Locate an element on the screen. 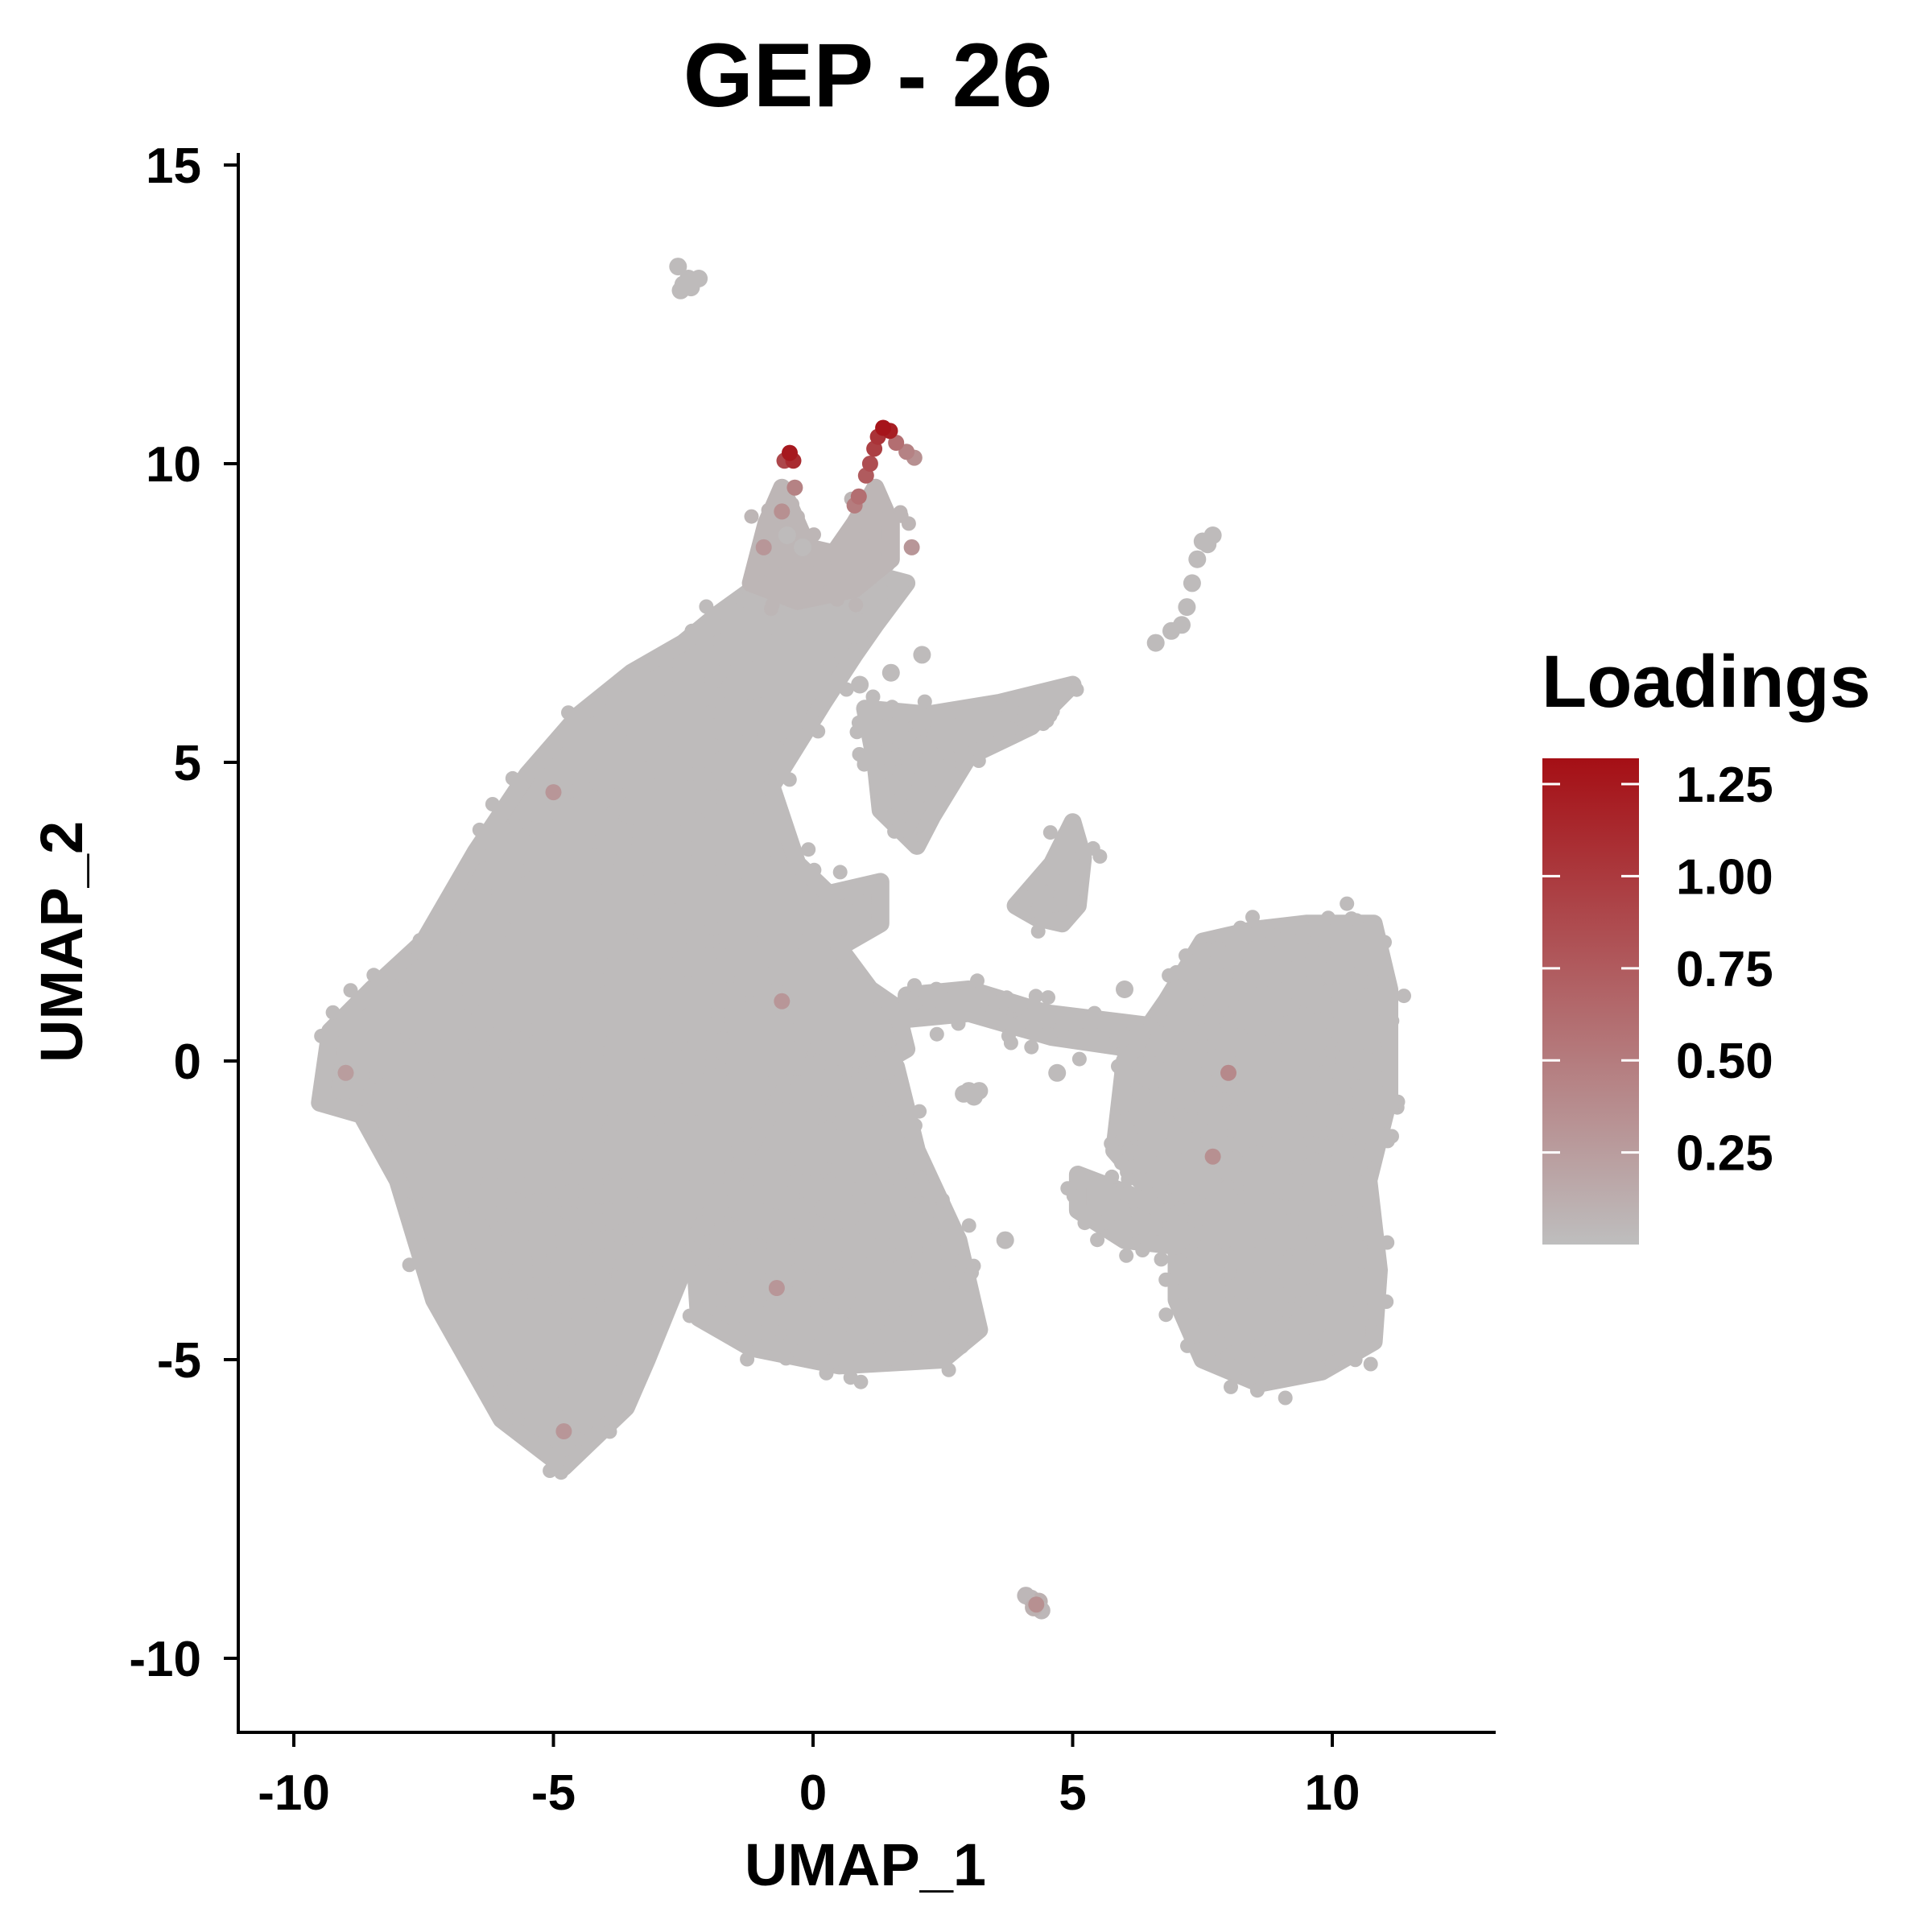 The height and width of the screenshot is (1932, 1932). legend-colorbar is located at coordinates (1590, 1001).